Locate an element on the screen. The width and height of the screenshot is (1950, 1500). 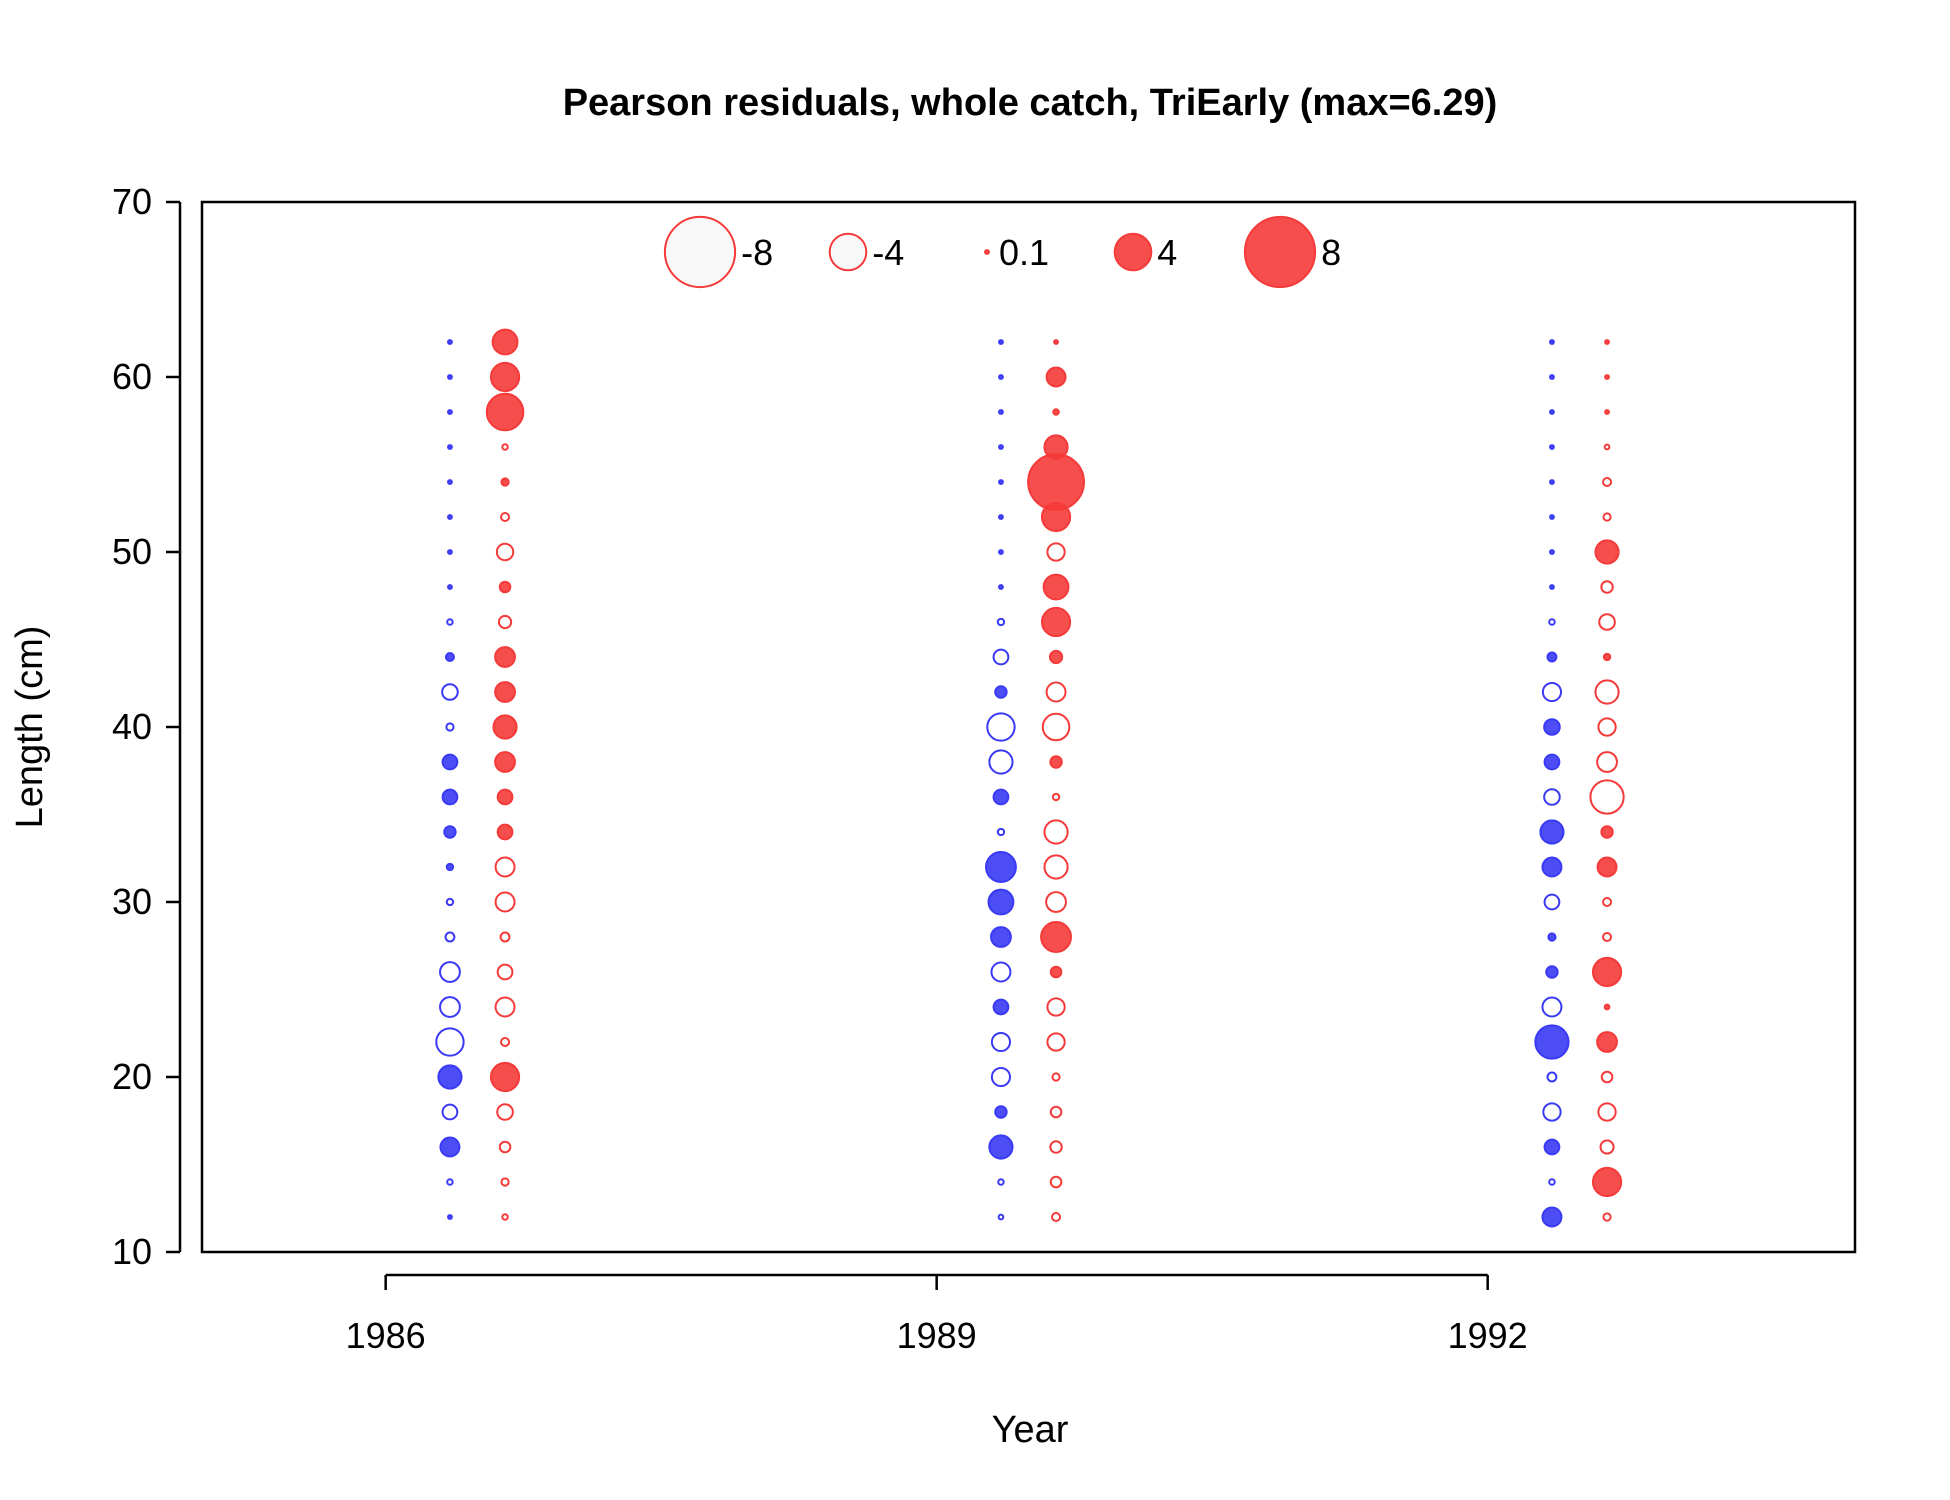
x-tick-label: 1989 is located at coordinates (937, 1335).